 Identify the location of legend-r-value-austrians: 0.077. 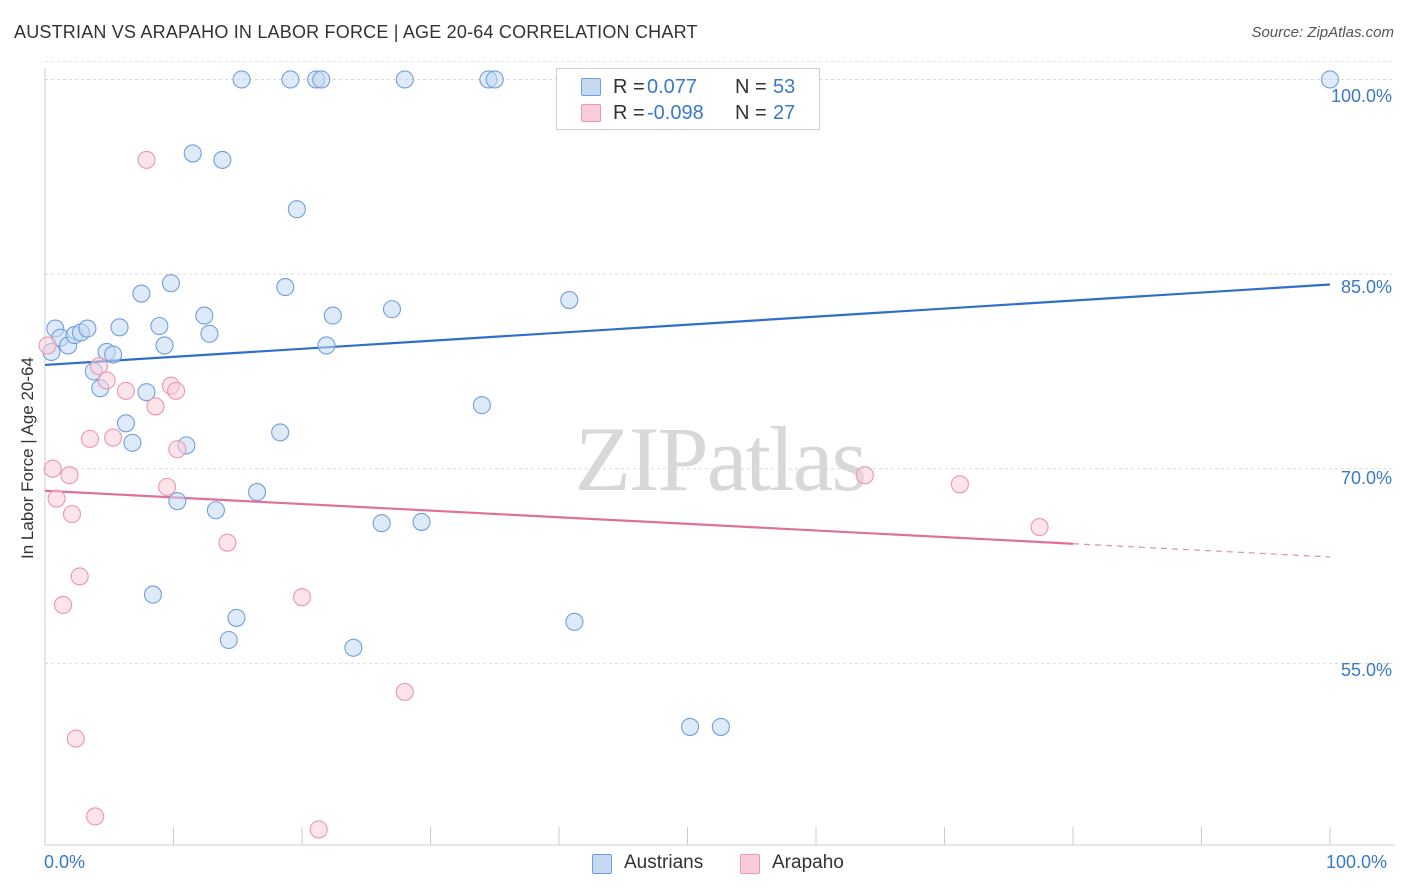
(672, 87).